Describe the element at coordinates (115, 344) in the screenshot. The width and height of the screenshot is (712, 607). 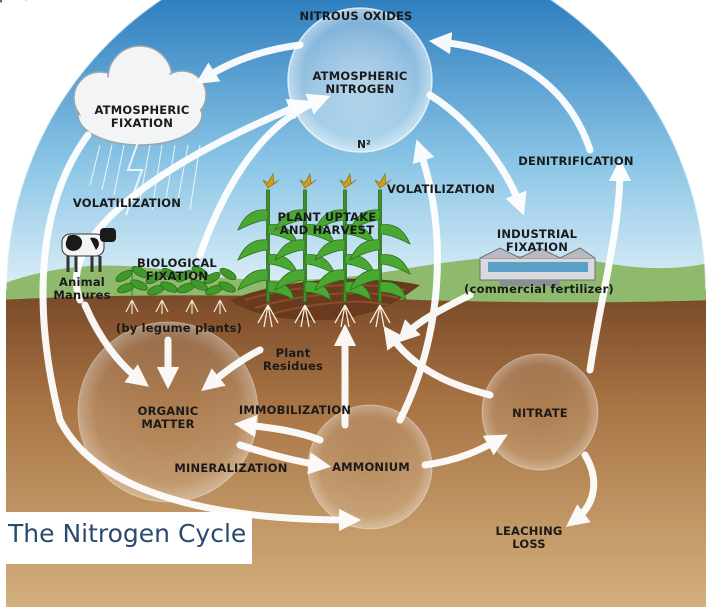
I see `arrow-manure-organic` at that location.